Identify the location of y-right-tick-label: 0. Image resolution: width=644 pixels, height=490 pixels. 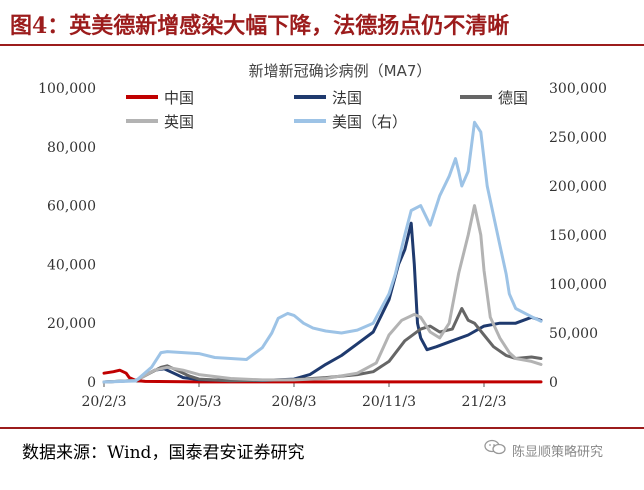
(553, 383).